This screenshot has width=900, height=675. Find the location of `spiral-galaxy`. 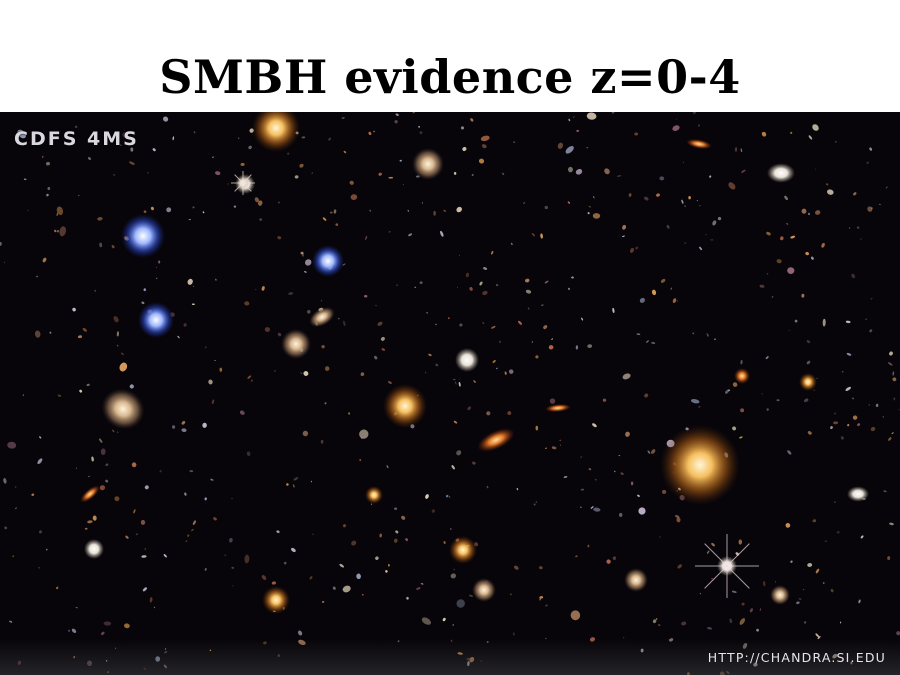

spiral-galaxy is located at coordinates (296, 344).